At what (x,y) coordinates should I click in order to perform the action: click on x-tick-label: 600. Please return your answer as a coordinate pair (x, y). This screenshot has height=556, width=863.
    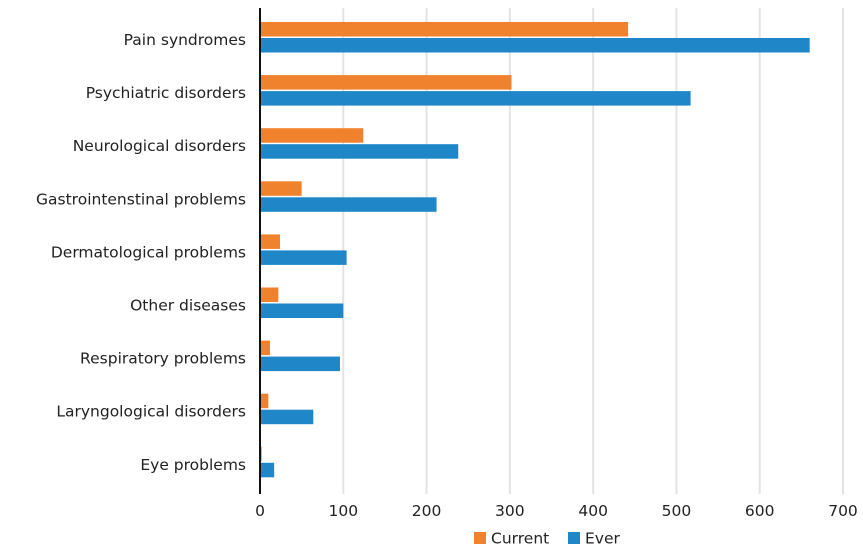
    Looking at the image, I should click on (760, 511).